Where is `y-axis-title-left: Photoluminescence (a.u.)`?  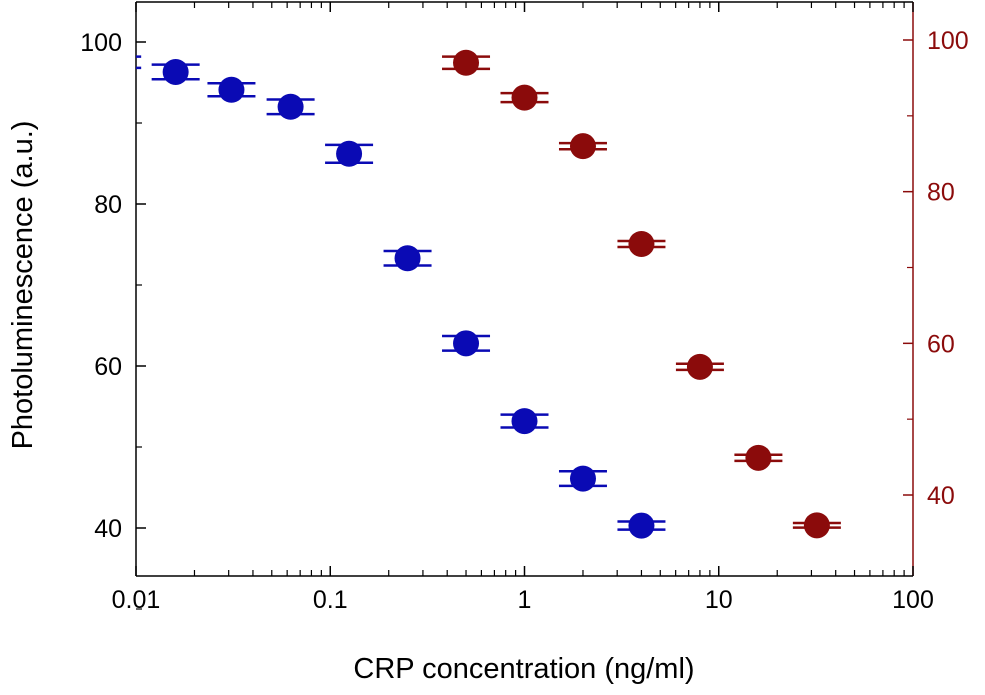 y-axis-title-left: Photoluminescence (a.u.) is located at coordinates (23, 285).